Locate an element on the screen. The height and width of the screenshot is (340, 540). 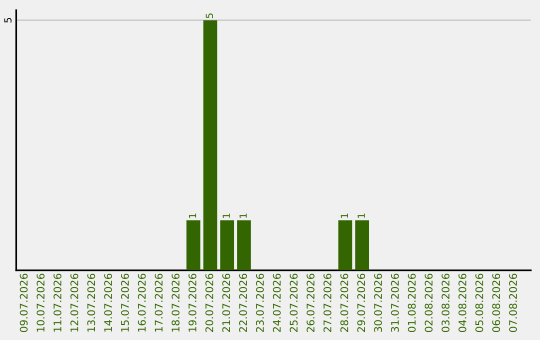
x-tick-label: 28.07.2026 is located at coordinates (344, 303).